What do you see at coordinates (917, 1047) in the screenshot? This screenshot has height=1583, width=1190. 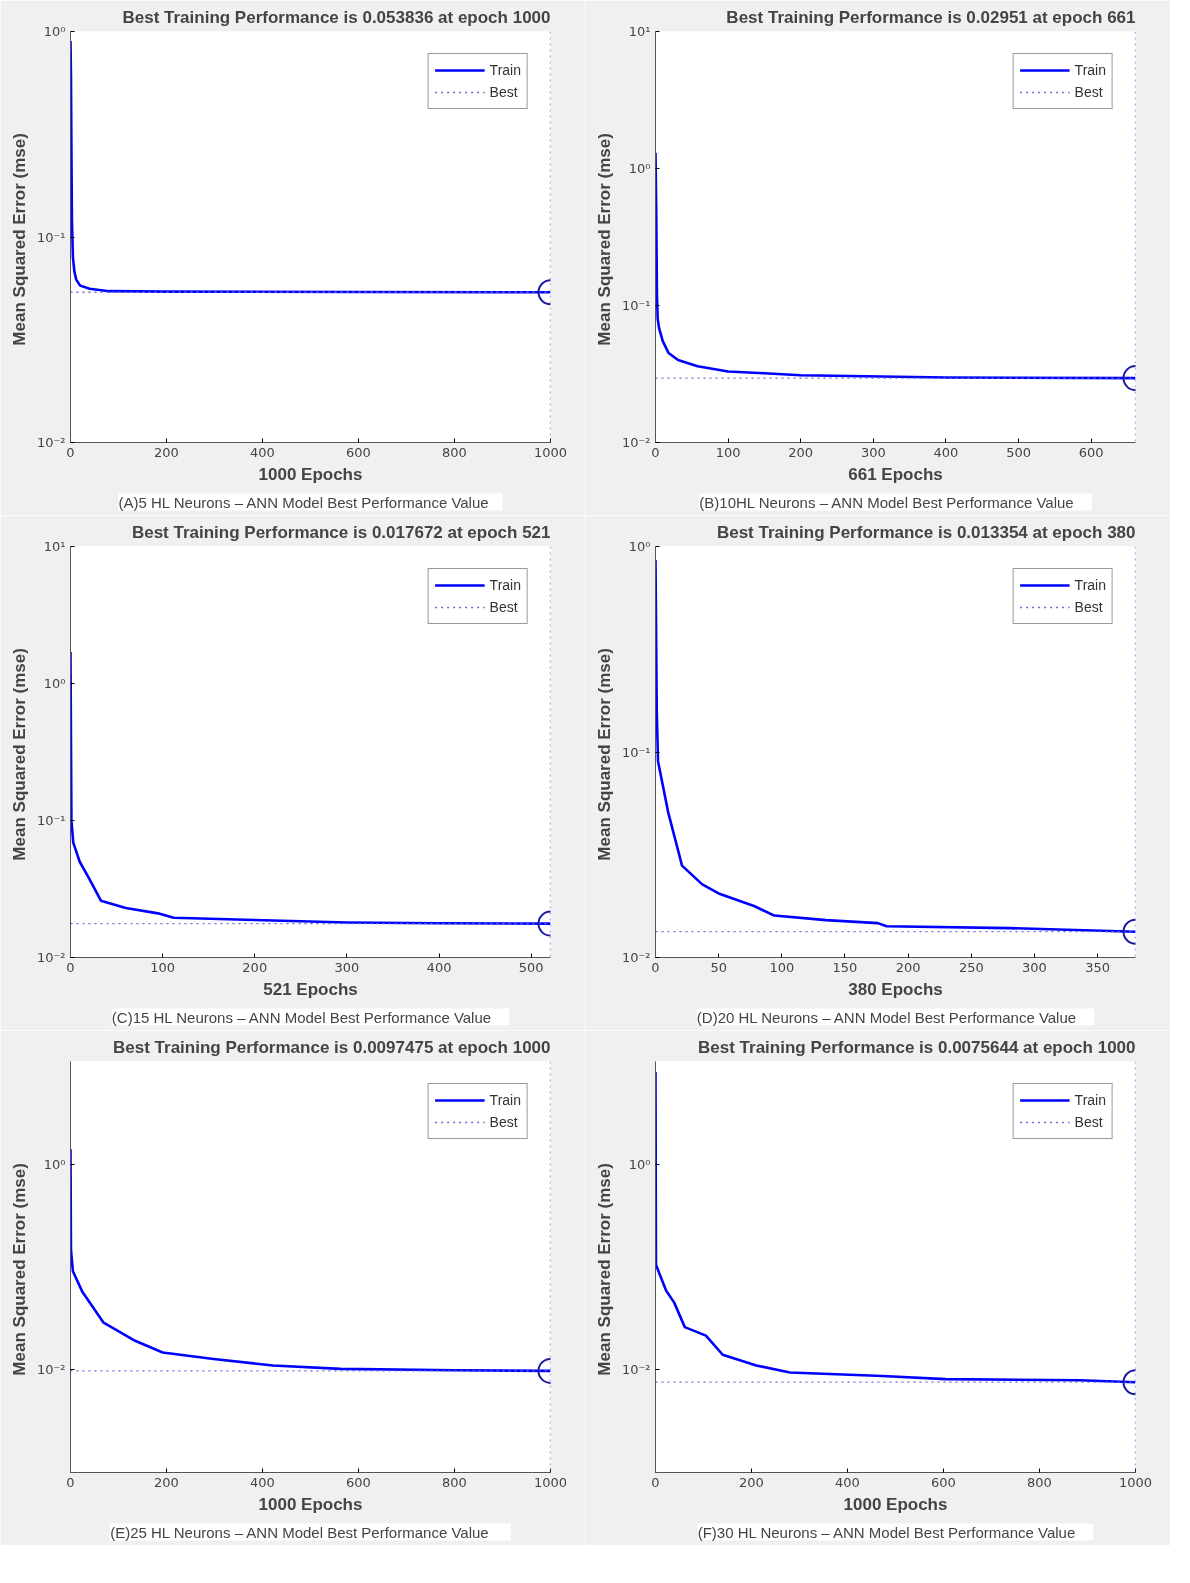 I see `chart-title: Best Training Performance is 0.0075644 at epoch 1000` at bounding box center [917, 1047].